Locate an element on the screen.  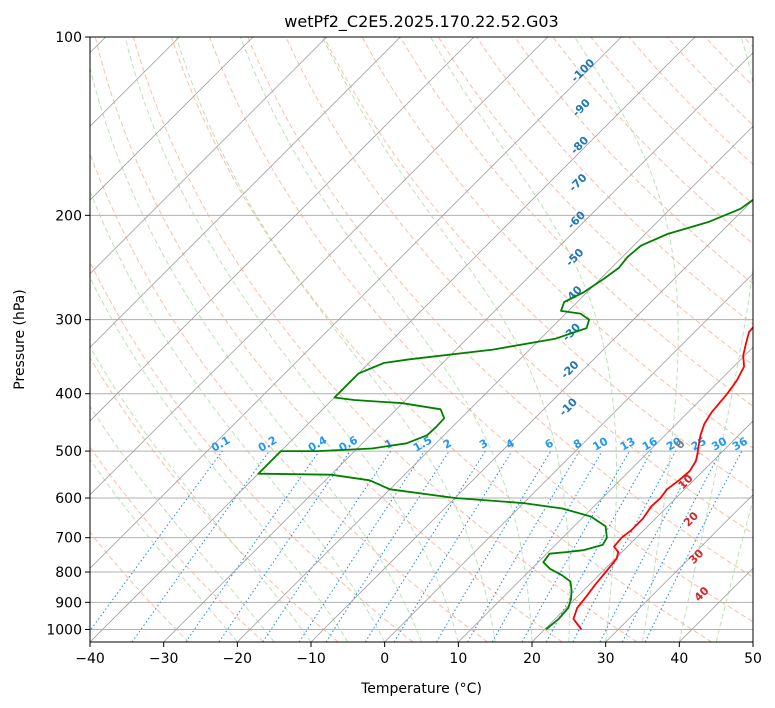
x-axis-ticks: −40 −30 −20 −10 0 10 20 30 40 50 is located at coordinates (418, 654).